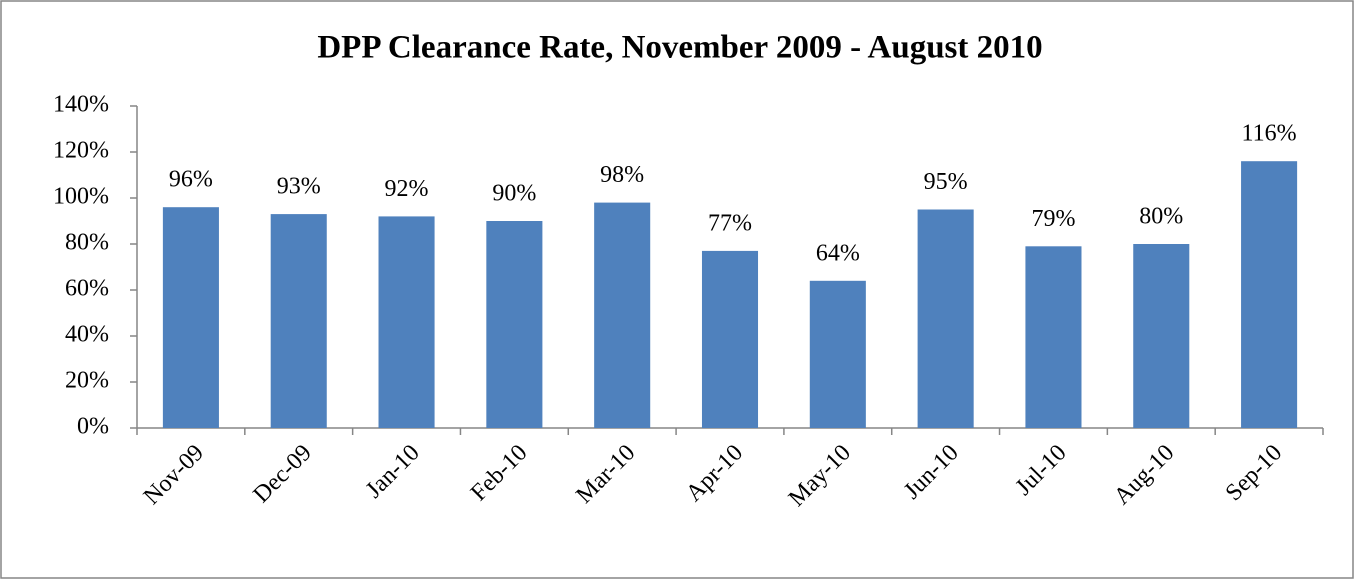  What do you see at coordinates (1269, 134) in the screenshot?
I see `data-label: 116%` at bounding box center [1269, 134].